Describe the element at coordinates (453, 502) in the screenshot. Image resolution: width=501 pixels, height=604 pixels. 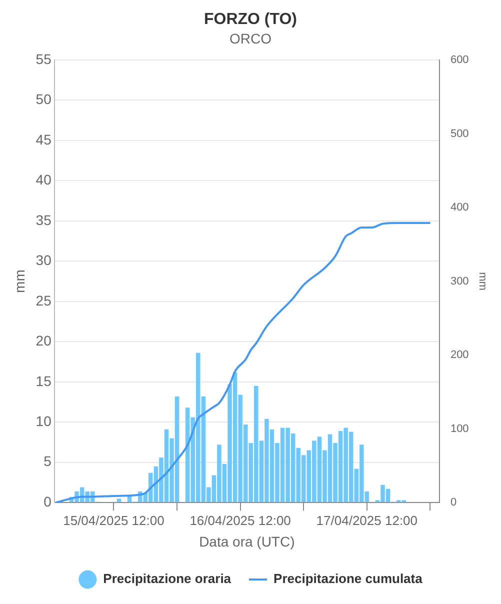
I see `y2-tick-label: 0` at that location.